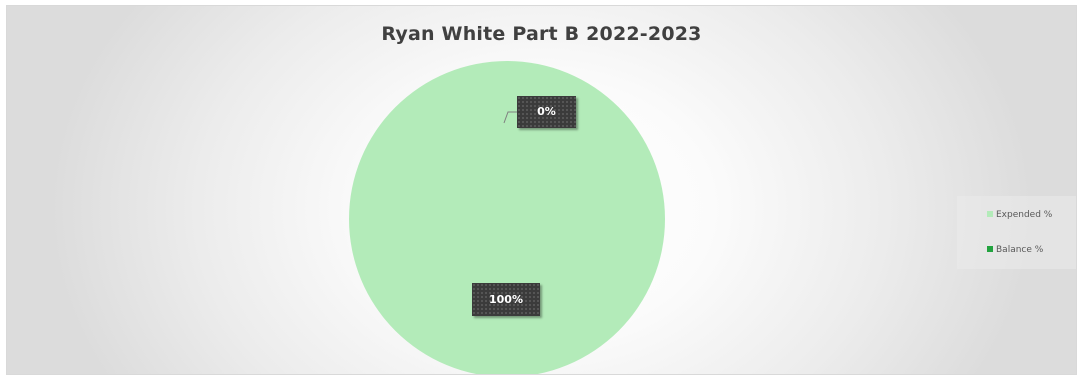  I want to click on legend-label-expended: Expended %, so click(1024, 215).